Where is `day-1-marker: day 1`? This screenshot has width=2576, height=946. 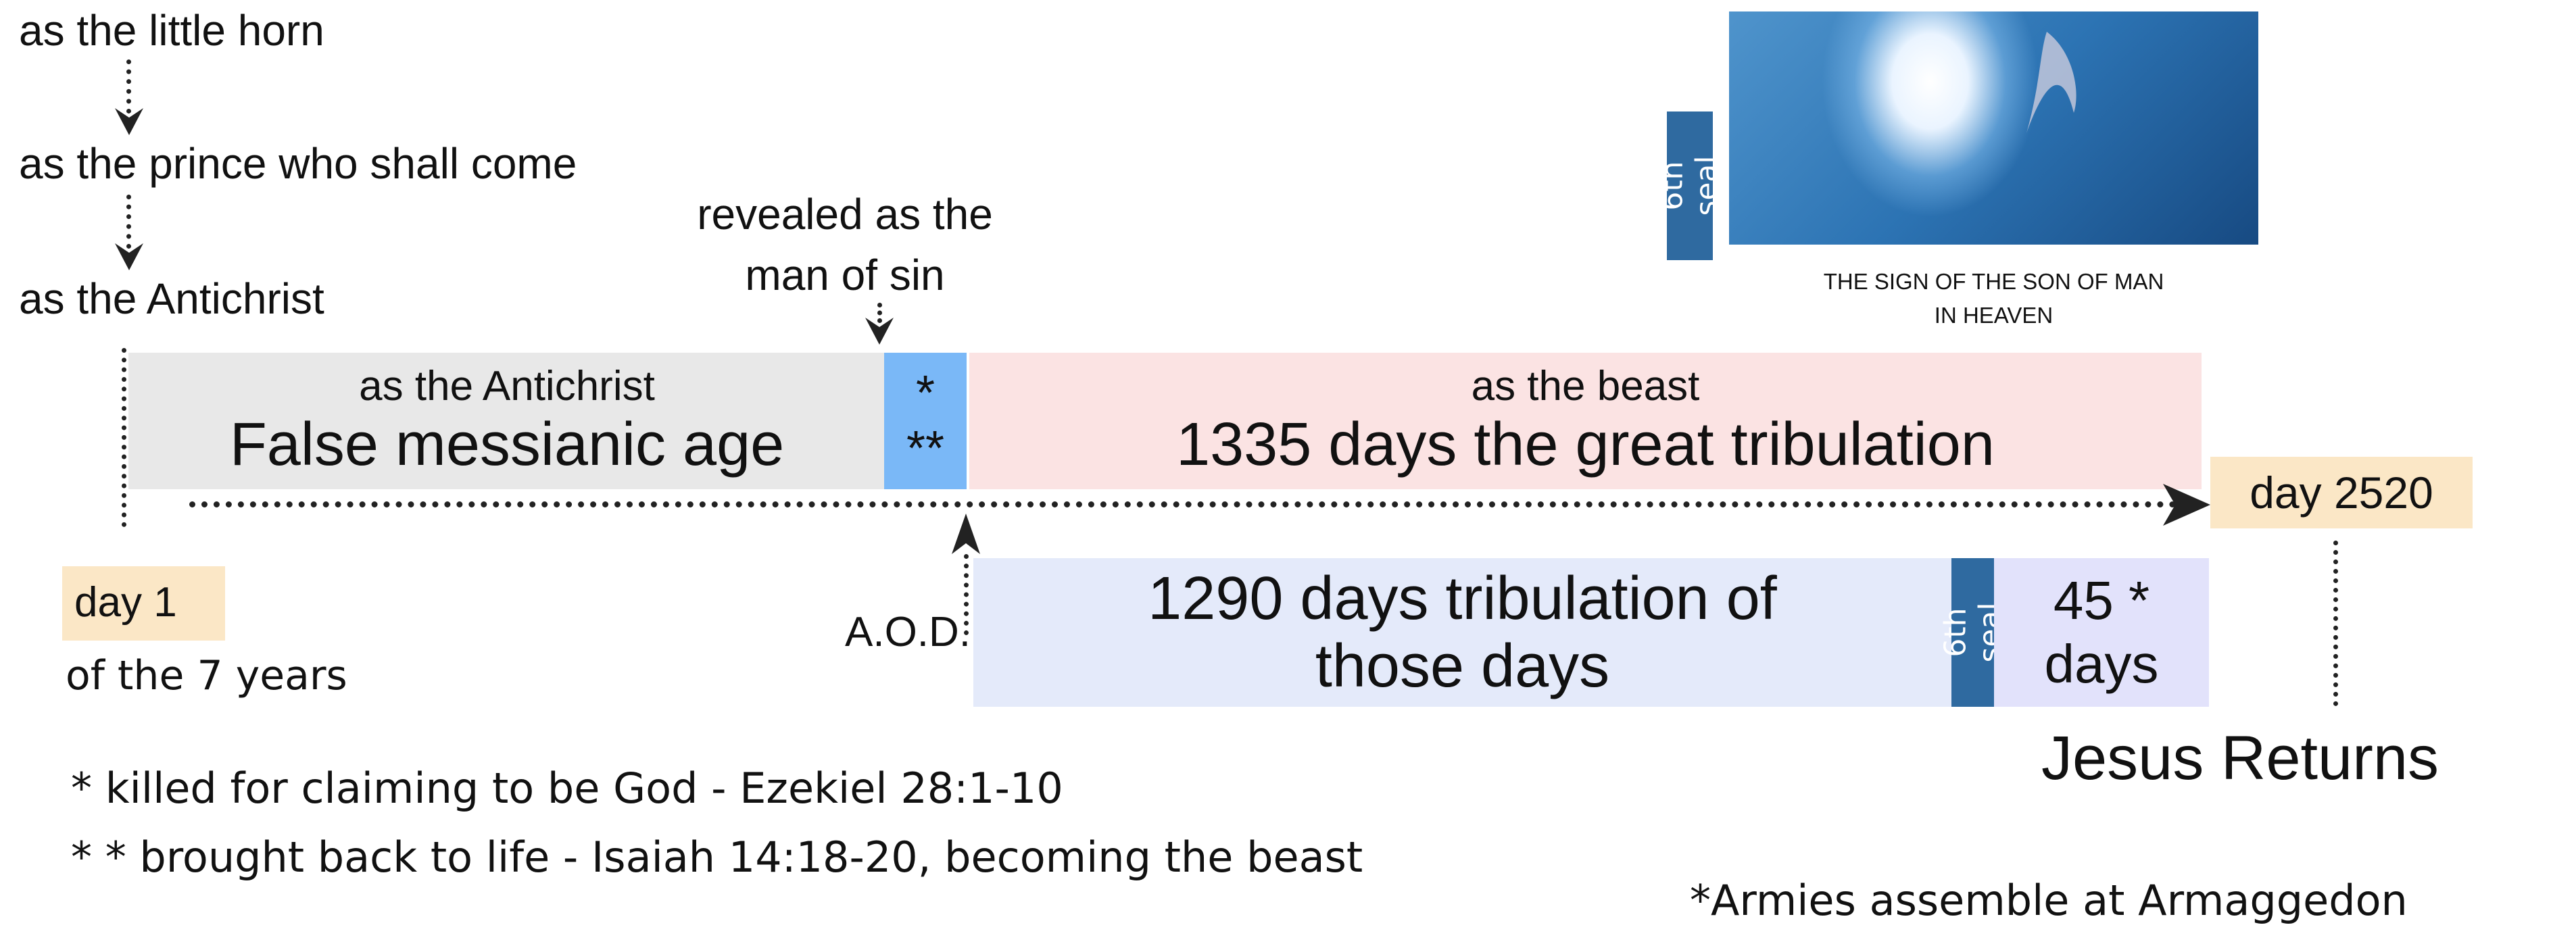 day-1-marker: day 1 is located at coordinates (143, 604).